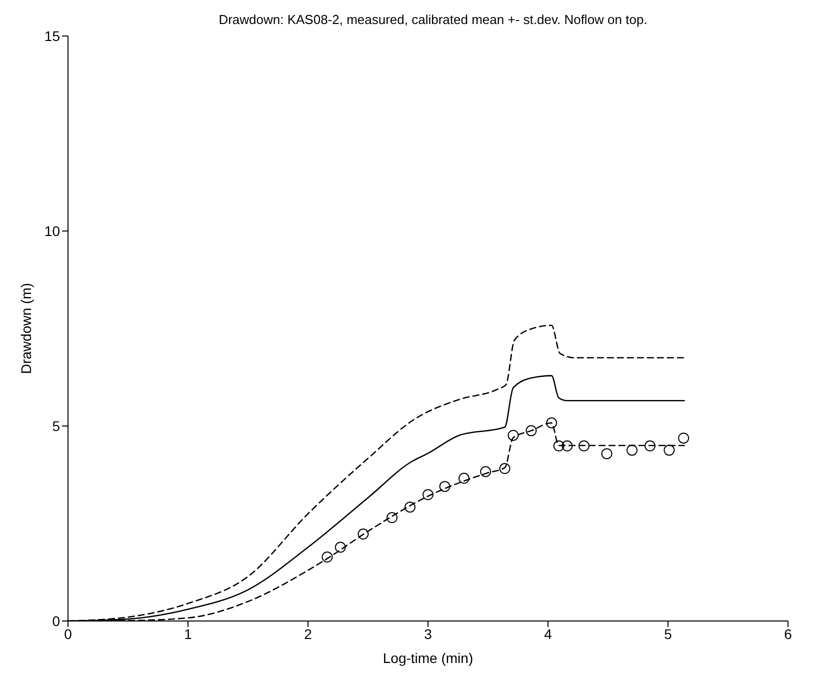 The width and height of the screenshot is (816, 689). Describe the element at coordinates (668, 634) in the screenshot. I see `x-tick-label: 5` at that location.